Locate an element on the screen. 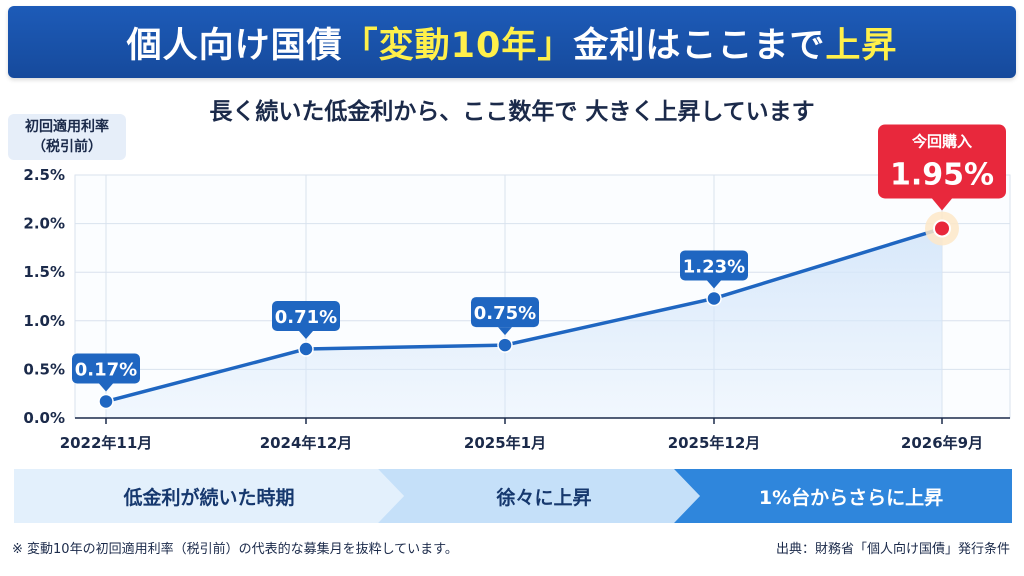 This screenshot has width=1024, height=576. phase-low-rate: 低金利が続いた時期 is located at coordinates (209, 496).